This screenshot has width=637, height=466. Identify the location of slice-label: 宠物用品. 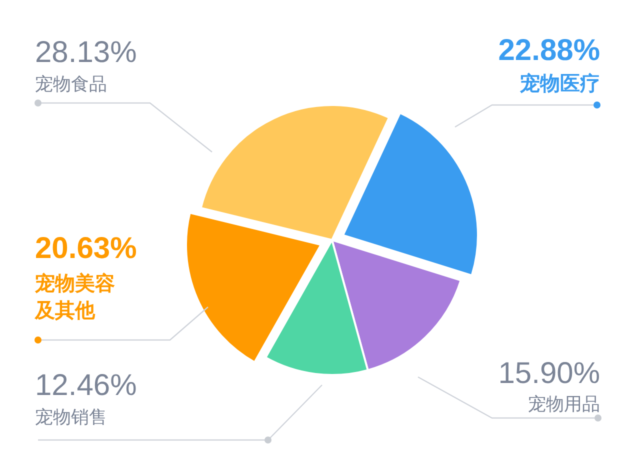
(564, 404).